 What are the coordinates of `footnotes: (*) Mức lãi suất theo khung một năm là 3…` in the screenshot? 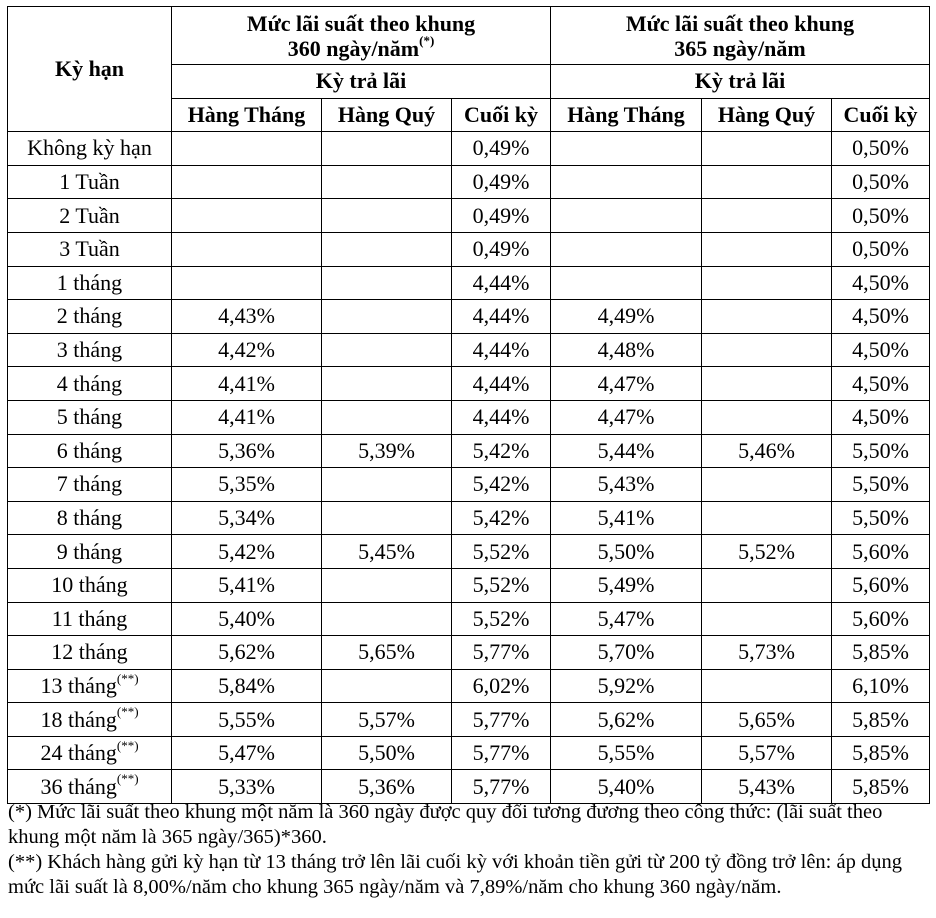 It's located at (469, 850).